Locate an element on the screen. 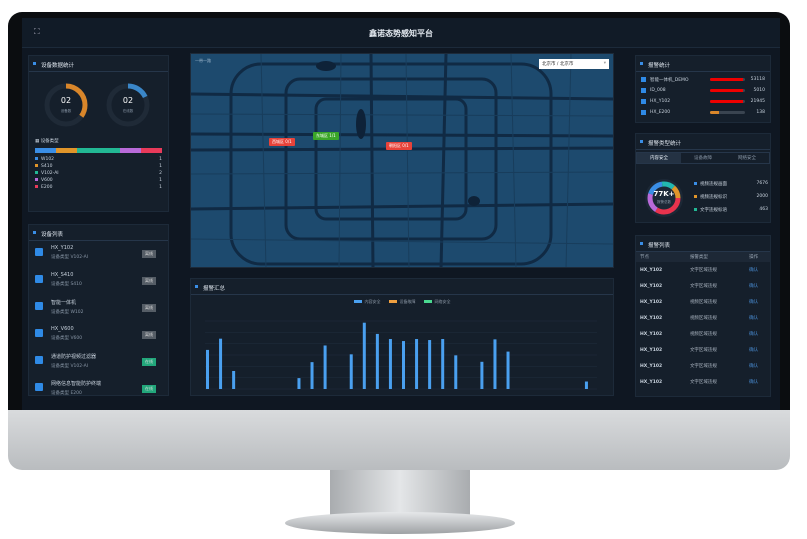  legend-item: 网络安全 is located at coordinates (437, 302).